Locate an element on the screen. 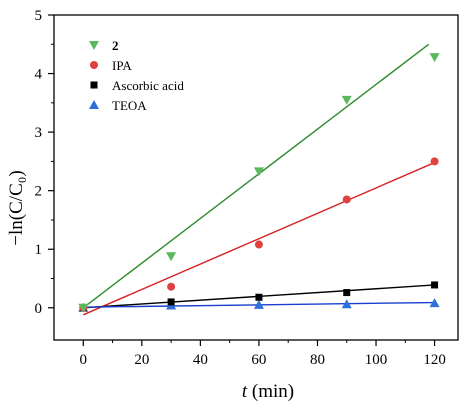 Image resolution: width=474 pixels, height=409 pixels. x-tick-label: 60 is located at coordinates (258, 360).